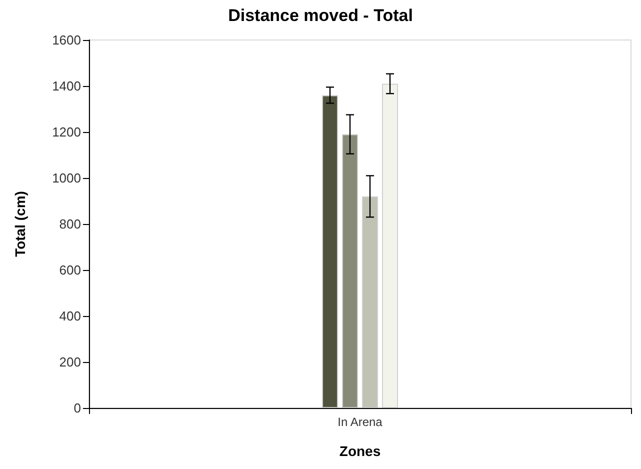  I want to click on x-tick-label: In Arena, so click(360, 422).